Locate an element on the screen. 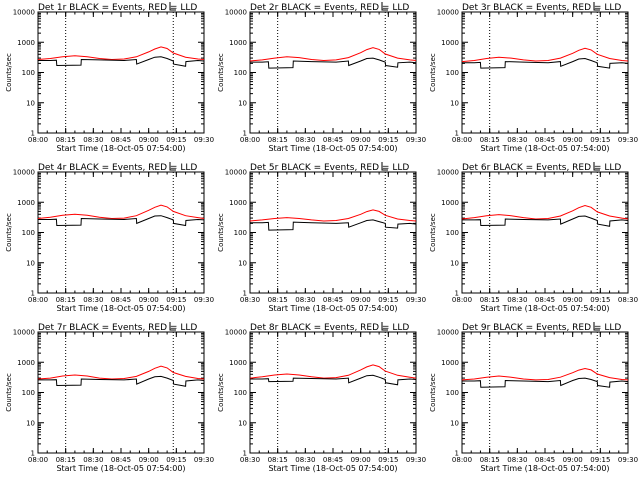 The width and height of the screenshot is (640, 480). panel-title: Det 5r BLACK = Events, RED = LLD is located at coordinates (329, 168).